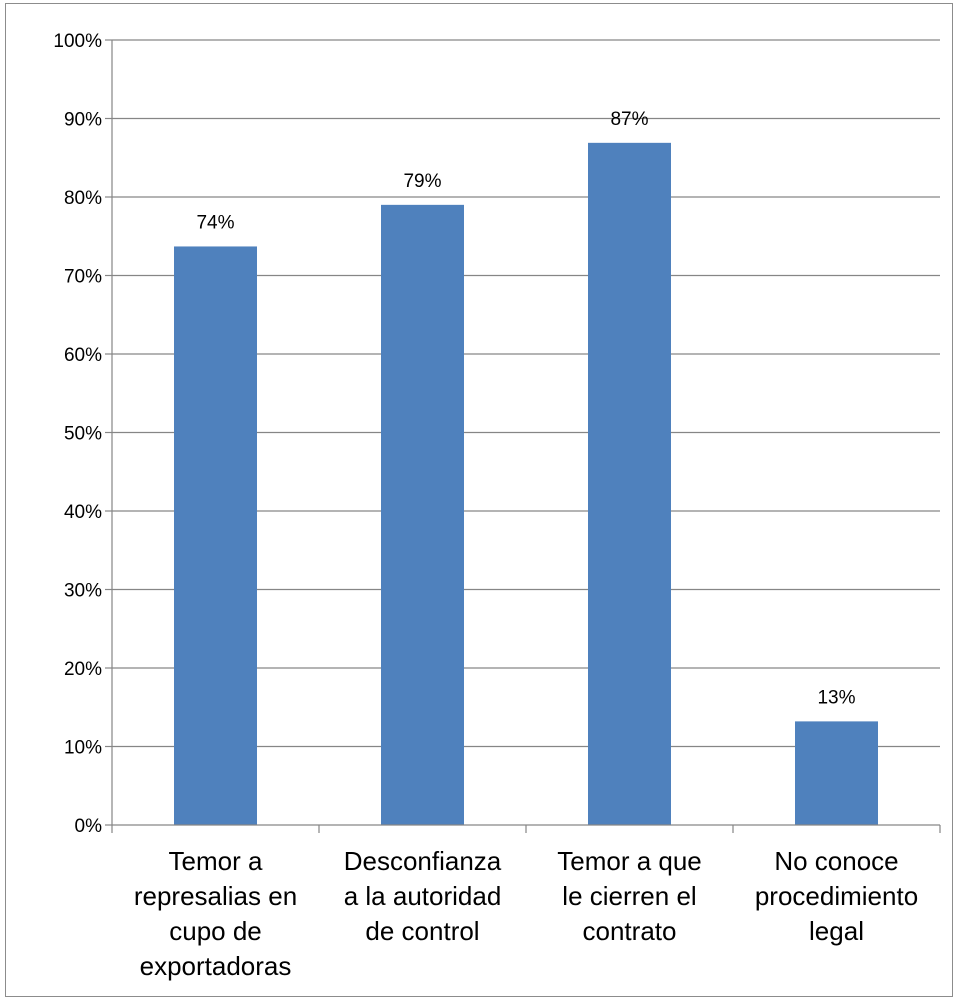  I want to click on y-axis-ticks: 0% 10% 20% 30% 40% 50% 60% 70% 80% 90% 100%, so click(82, 434).